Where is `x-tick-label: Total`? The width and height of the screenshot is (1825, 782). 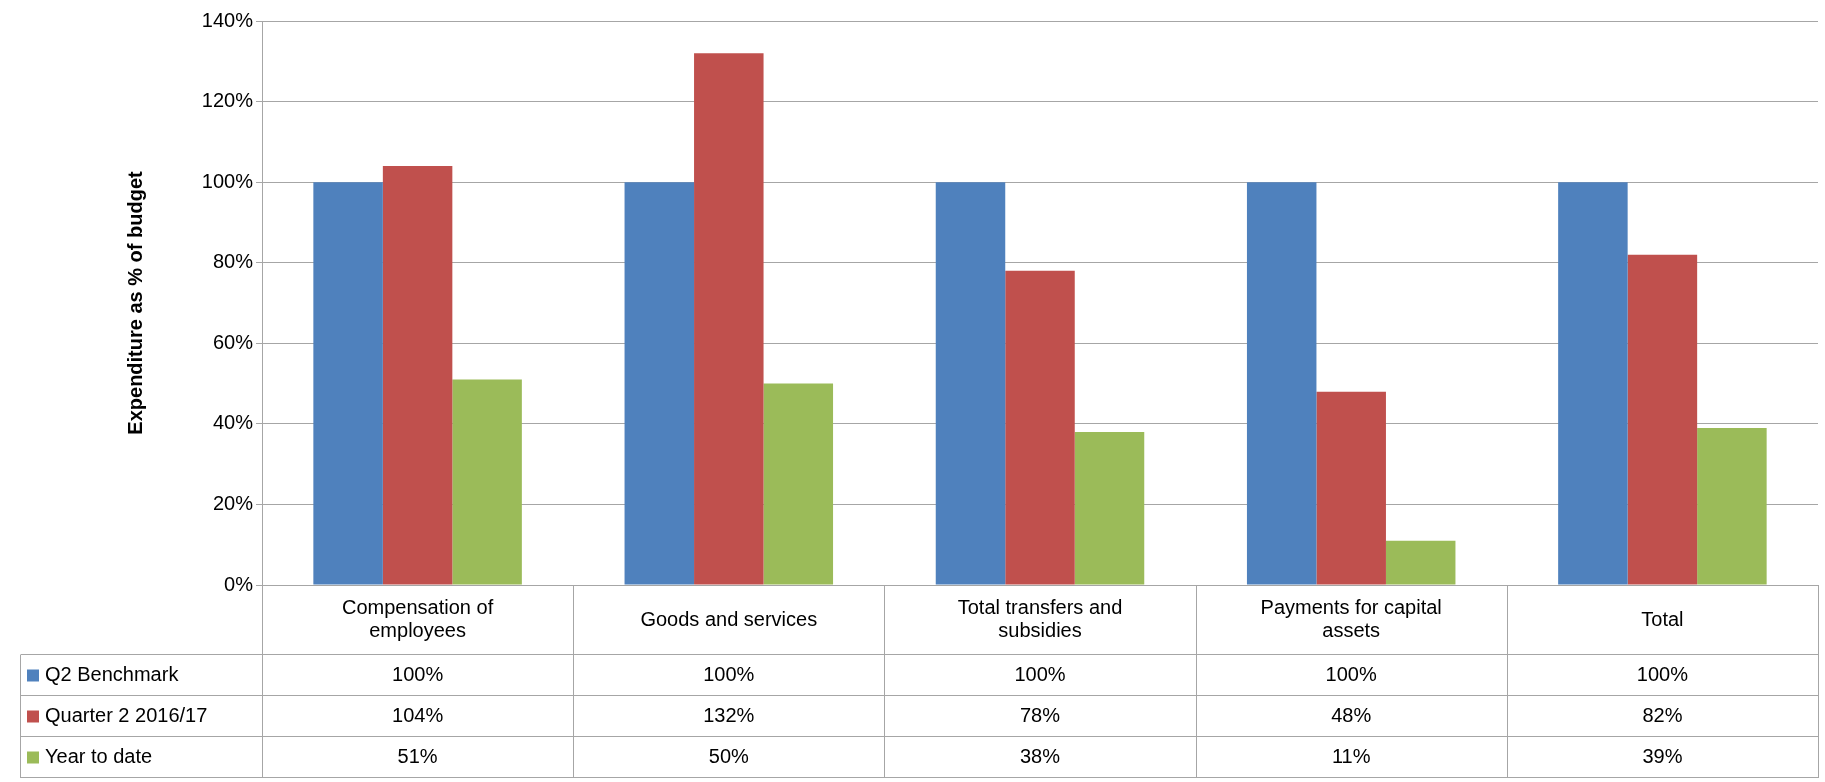
x-tick-label: Total is located at coordinates (1662, 618).